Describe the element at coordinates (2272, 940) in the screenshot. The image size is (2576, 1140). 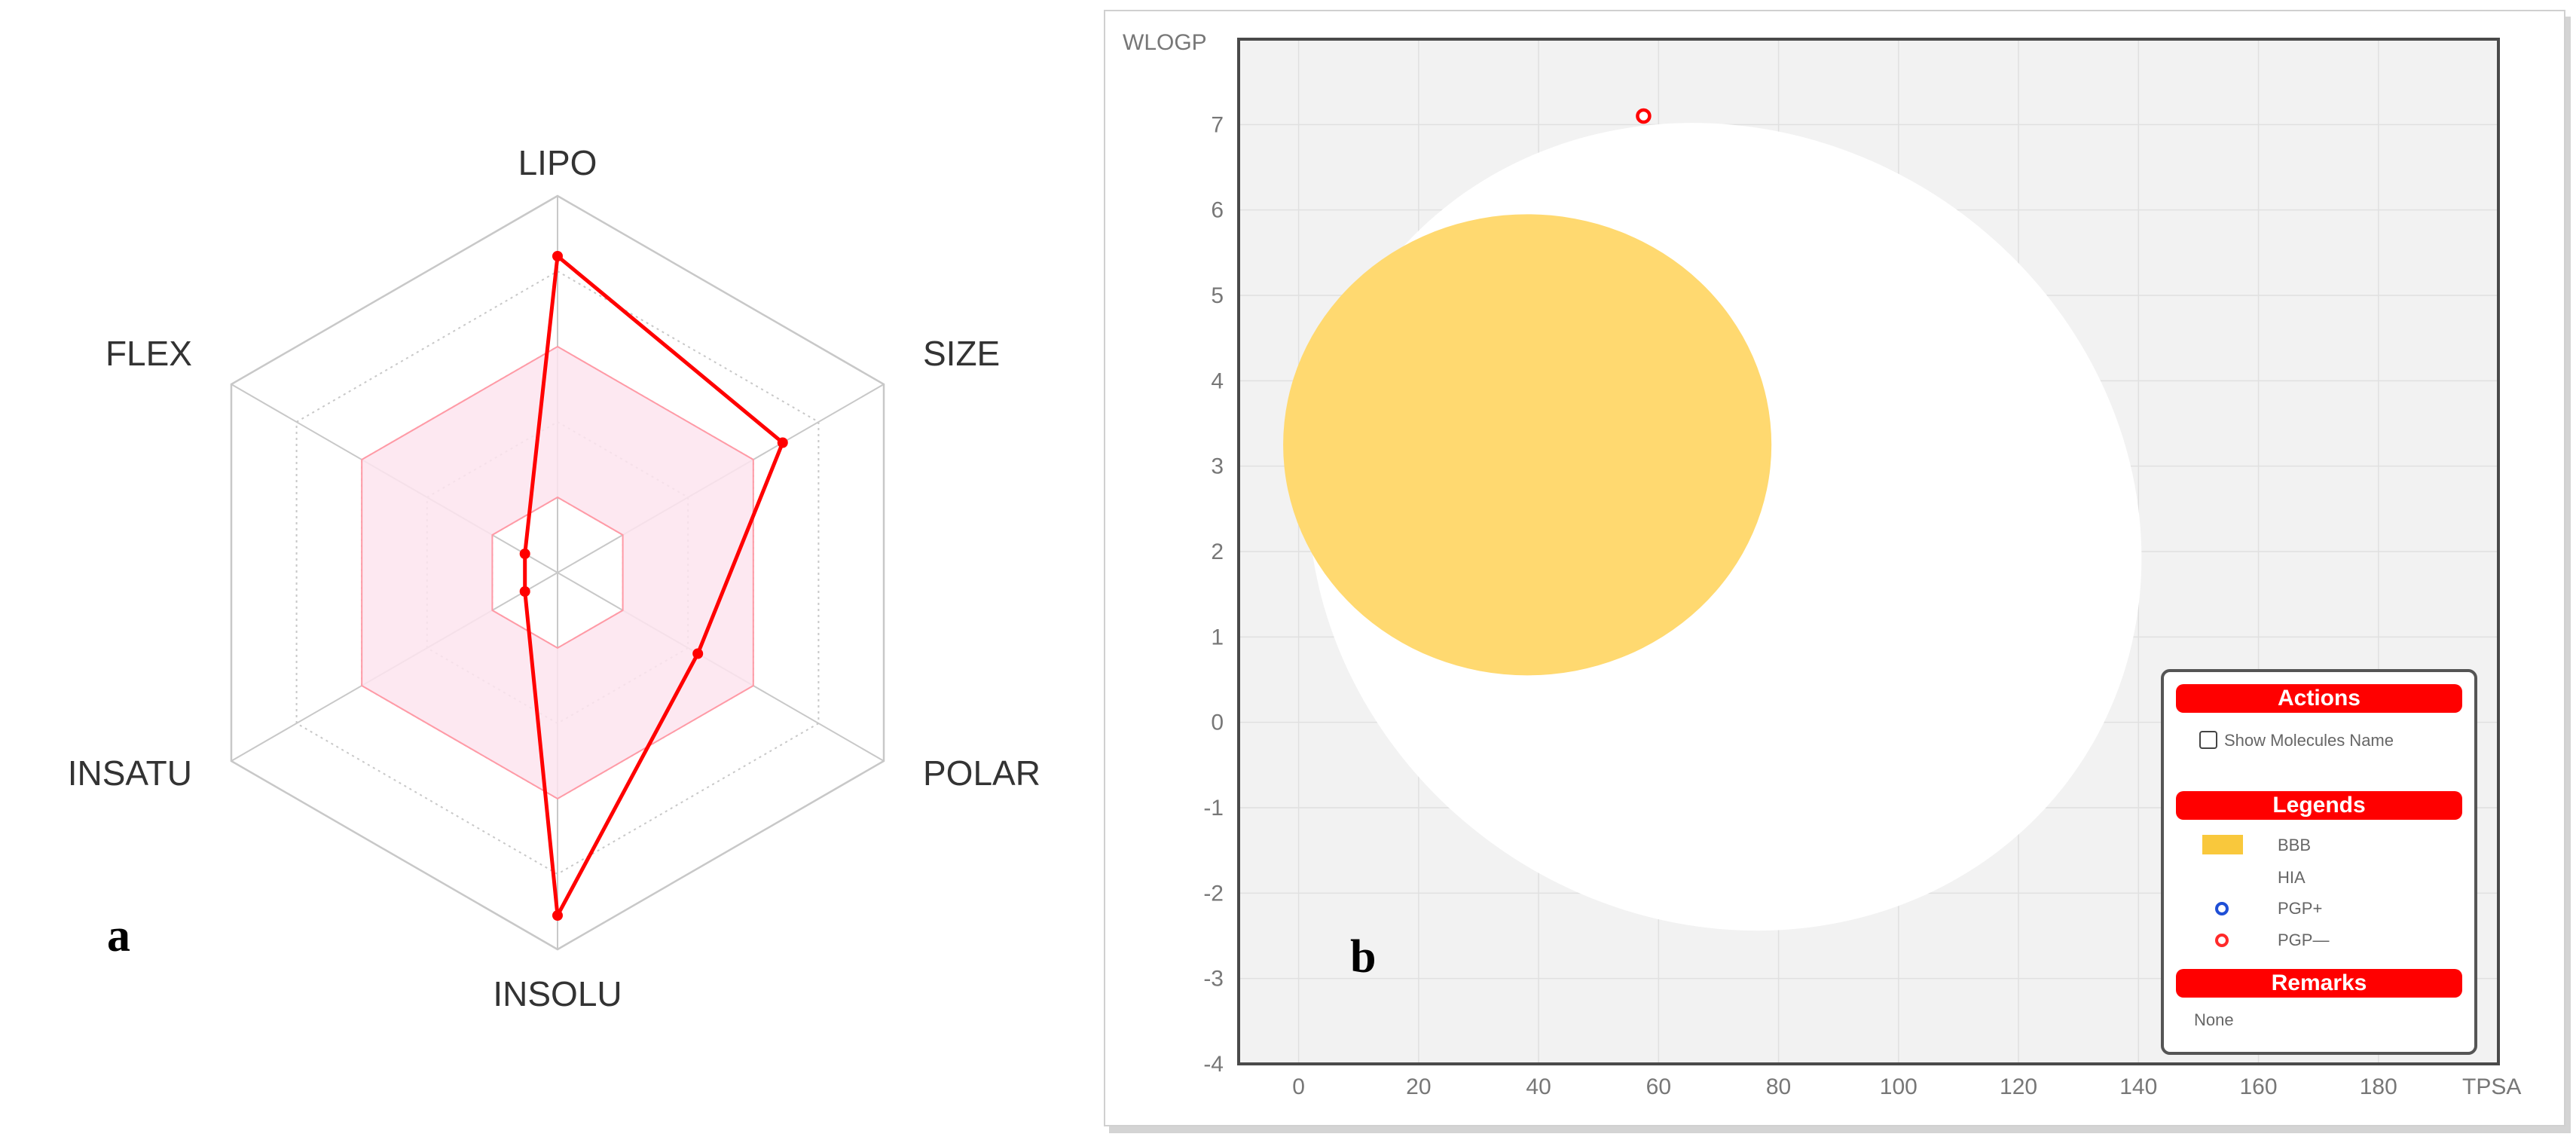
I see `legend-item-pgp-minus: PGP—` at that location.